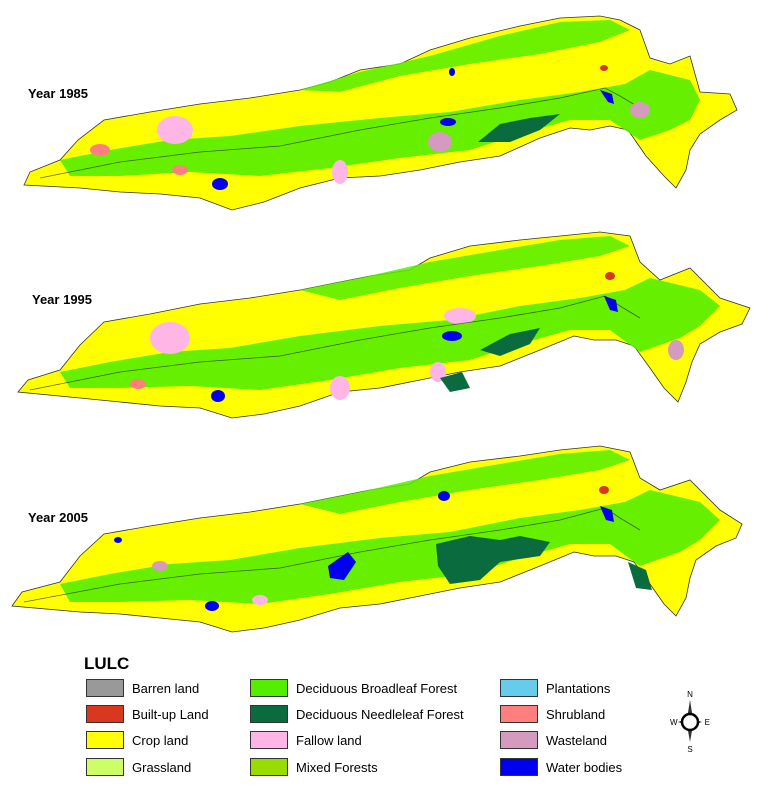 This screenshot has height=800, width=768. What do you see at coordinates (690, 694) in the screenshot?
I see `compass-n: N` at bounding box center [690, 694].